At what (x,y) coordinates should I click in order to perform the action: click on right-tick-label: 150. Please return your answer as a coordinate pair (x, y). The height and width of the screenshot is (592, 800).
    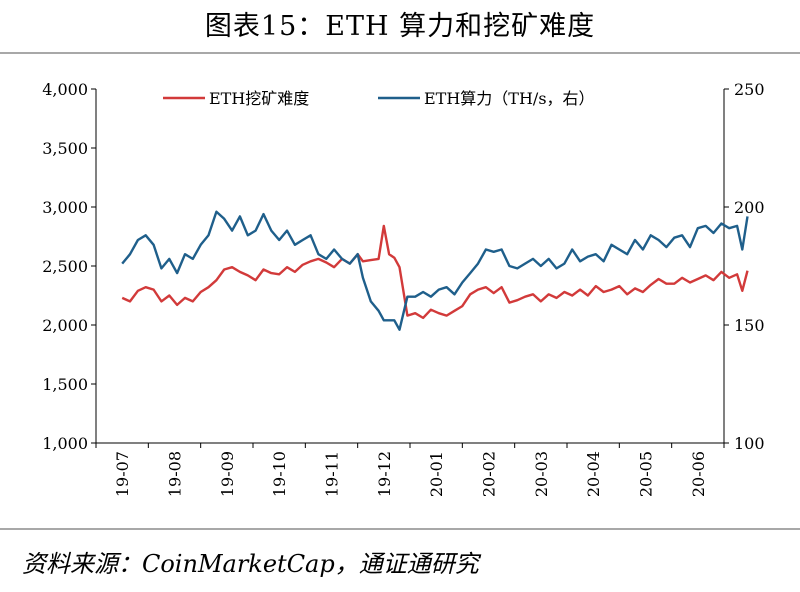
    Looking at the image, I should click on (749, 325).